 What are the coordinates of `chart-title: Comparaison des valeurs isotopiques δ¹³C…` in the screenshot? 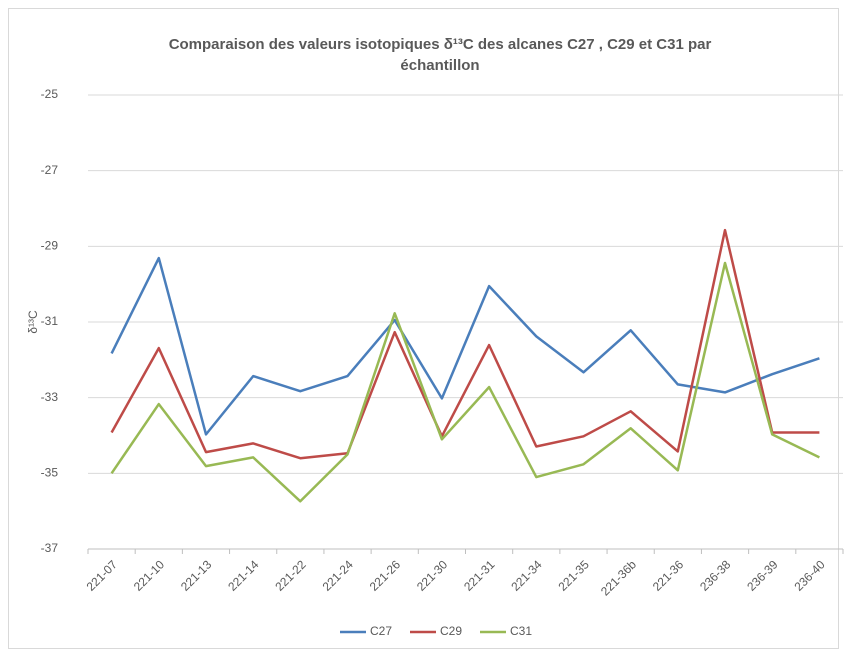 It's located at (440, 44).